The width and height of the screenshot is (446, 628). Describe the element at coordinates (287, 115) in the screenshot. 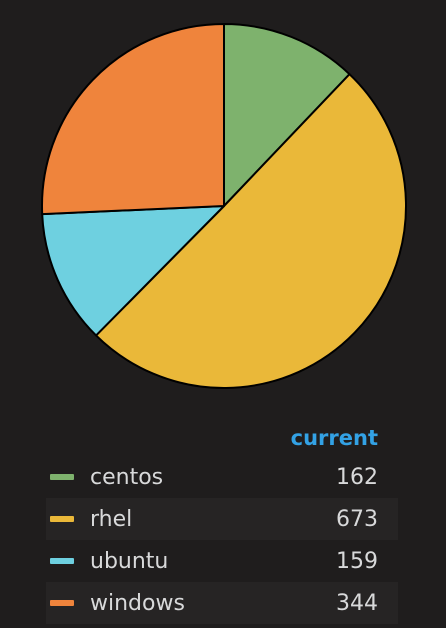

I see `pie-slice-centos` at that location.